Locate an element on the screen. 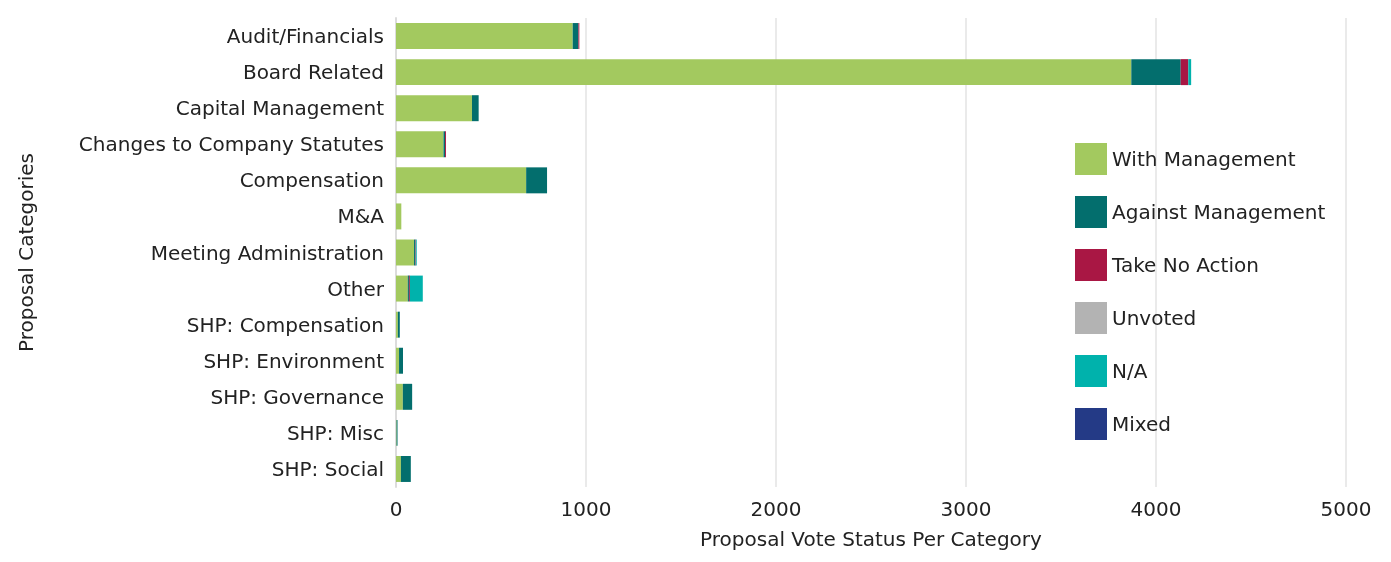 This screenshot has height=562, width=1391. y-tick-label: SHP: Environment is located at coordinates (294, 360).